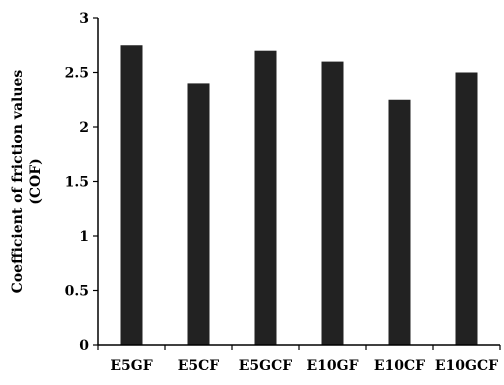 Image resolution: width=504 pixels, height=385 pixels. What do you see at coordinates (84, 346) in the screenshot?
I see `y-tick-label: 0` at bounding box center [84, 346].